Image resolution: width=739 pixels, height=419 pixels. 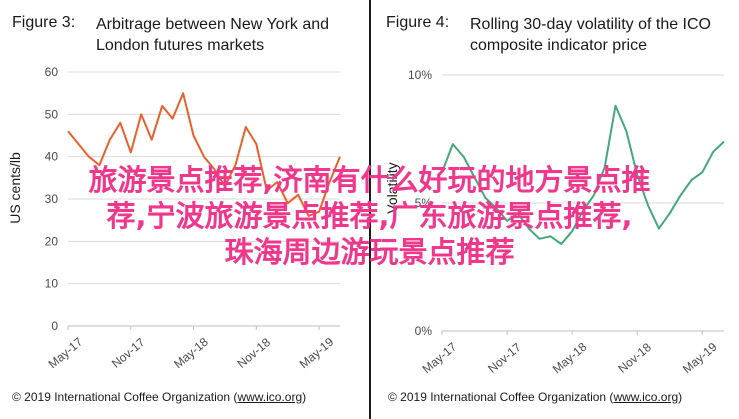 I want to click on figure-3-x-tick-label: Nov-18, so click(x=253, y=353).